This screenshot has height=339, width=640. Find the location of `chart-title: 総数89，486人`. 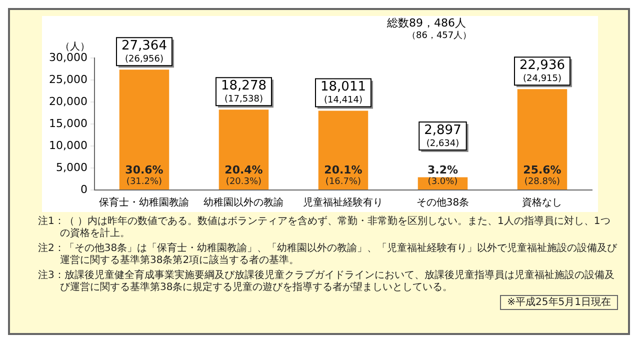

chart-title: 総数89，486人 is located at coordinates (426, 23).